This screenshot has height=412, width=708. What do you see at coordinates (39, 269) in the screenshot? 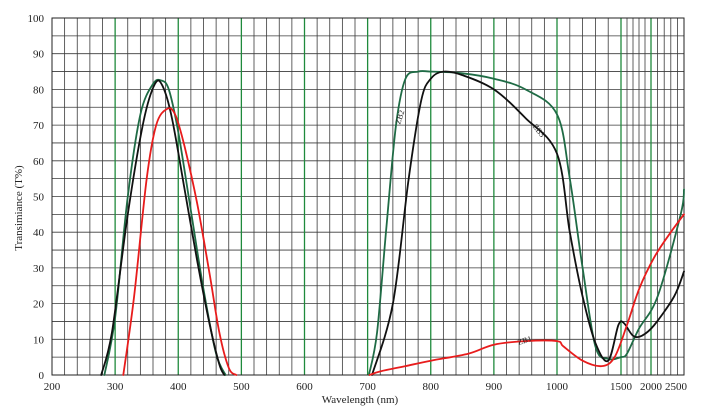
I see `y-tick-label: 30` at bounding box center [39, 269].